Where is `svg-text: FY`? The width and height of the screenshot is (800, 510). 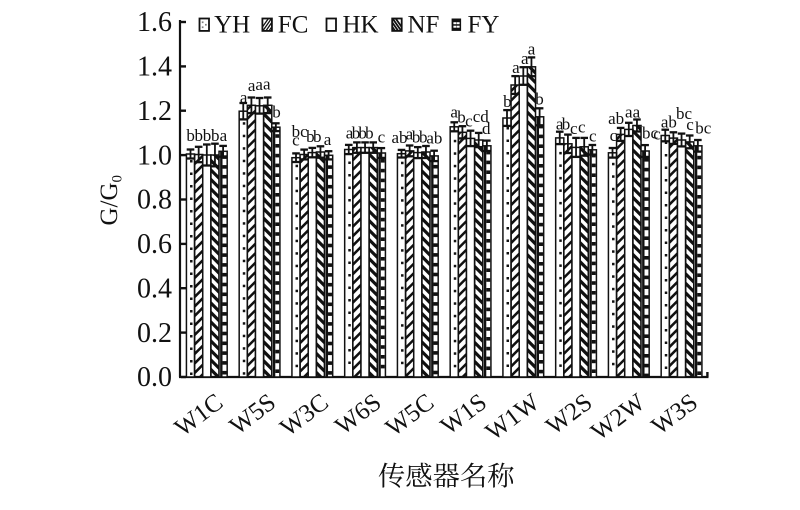 svg-text: FY is located at coordinates (484, 25).